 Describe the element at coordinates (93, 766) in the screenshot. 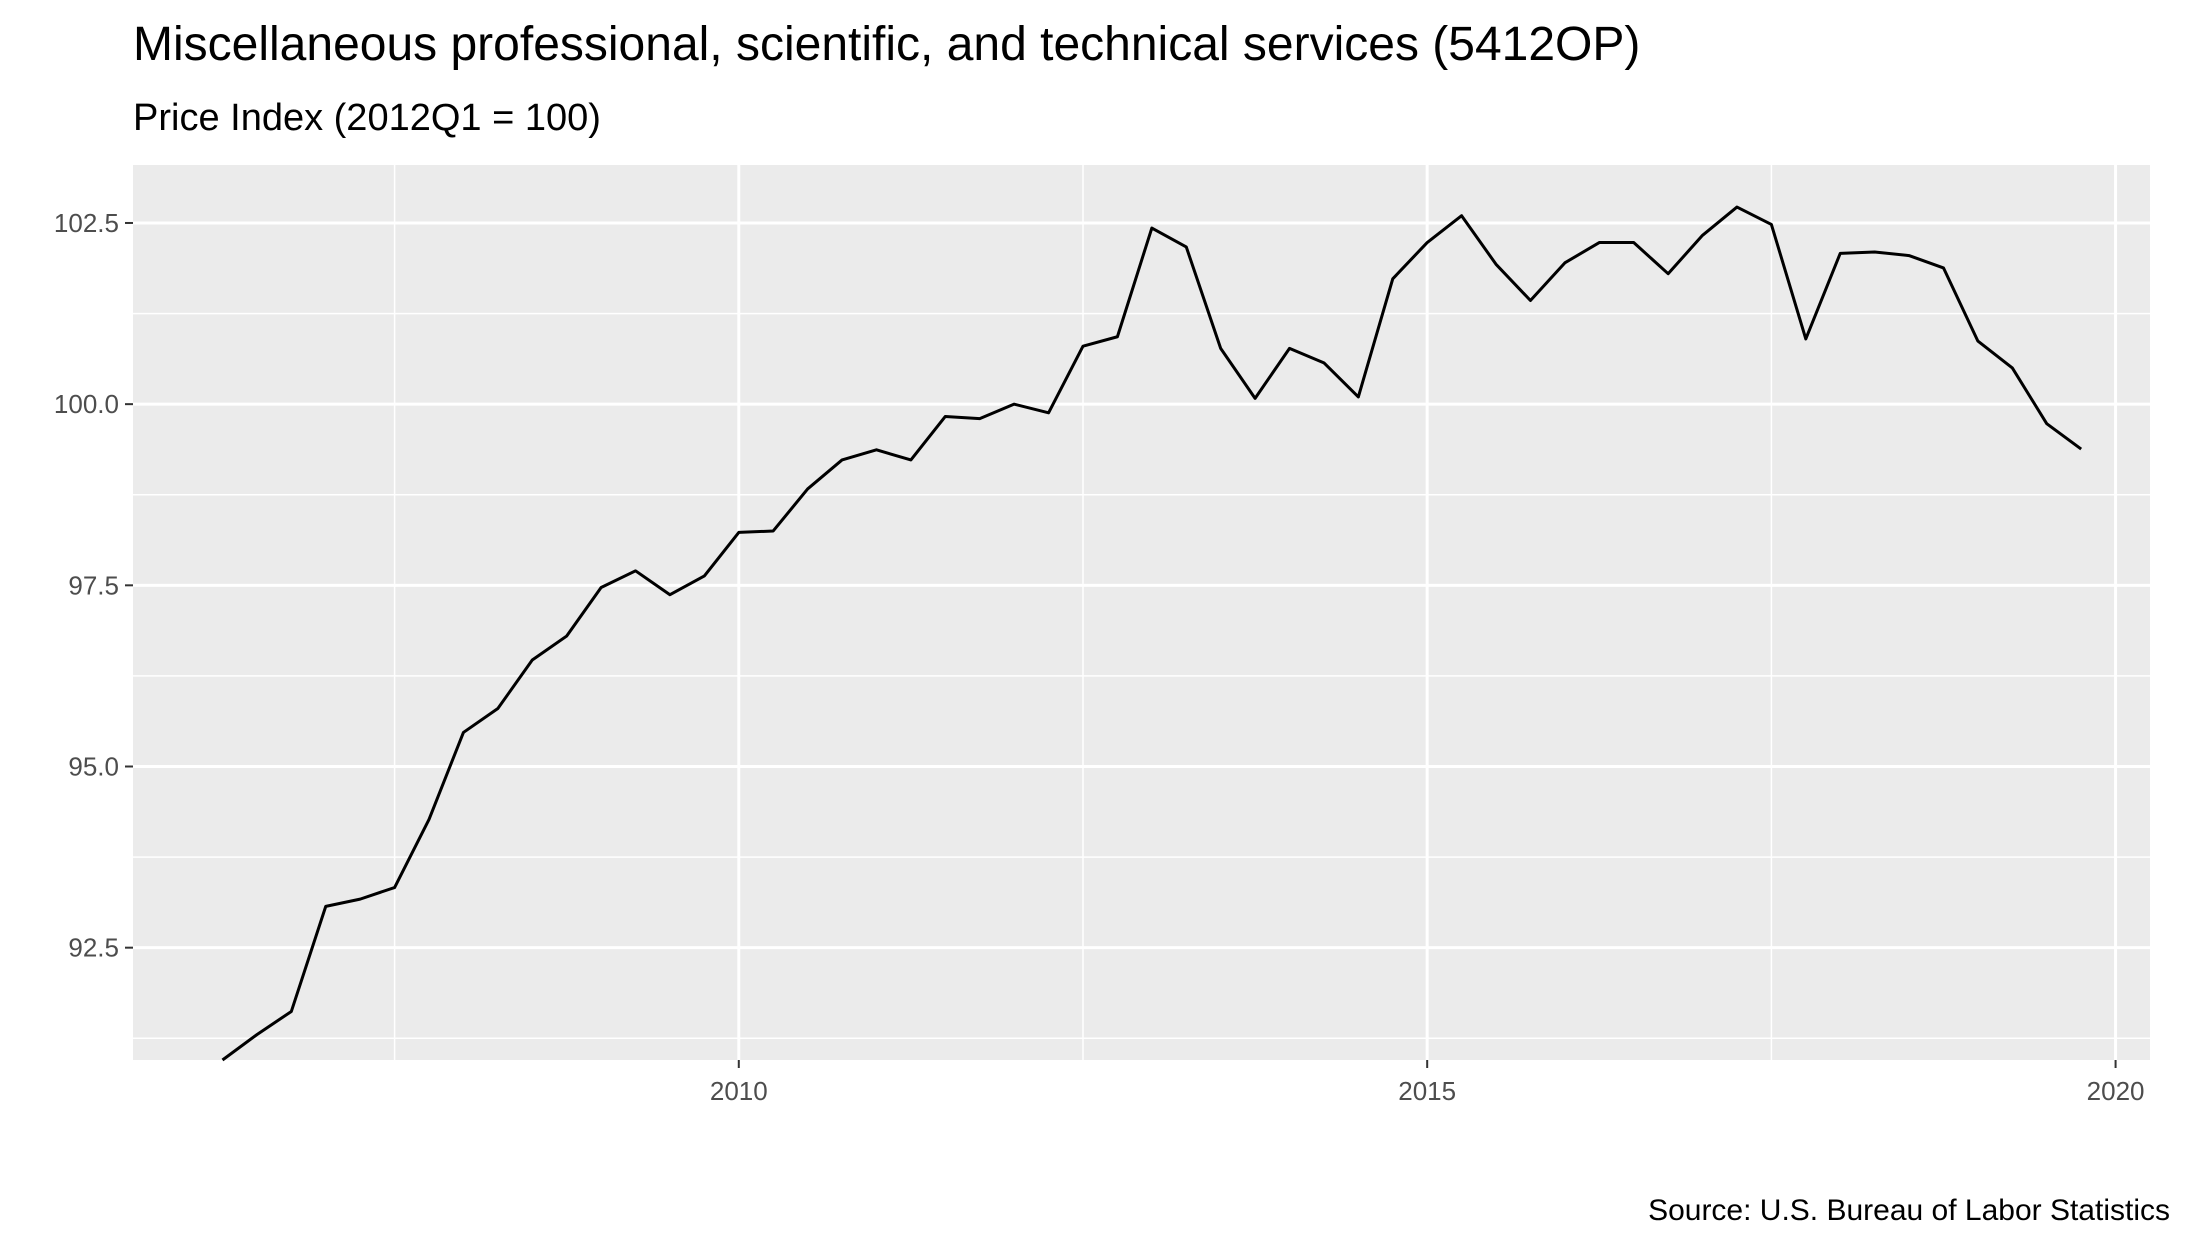

I see `y-tick-label: 95.0` at that location.